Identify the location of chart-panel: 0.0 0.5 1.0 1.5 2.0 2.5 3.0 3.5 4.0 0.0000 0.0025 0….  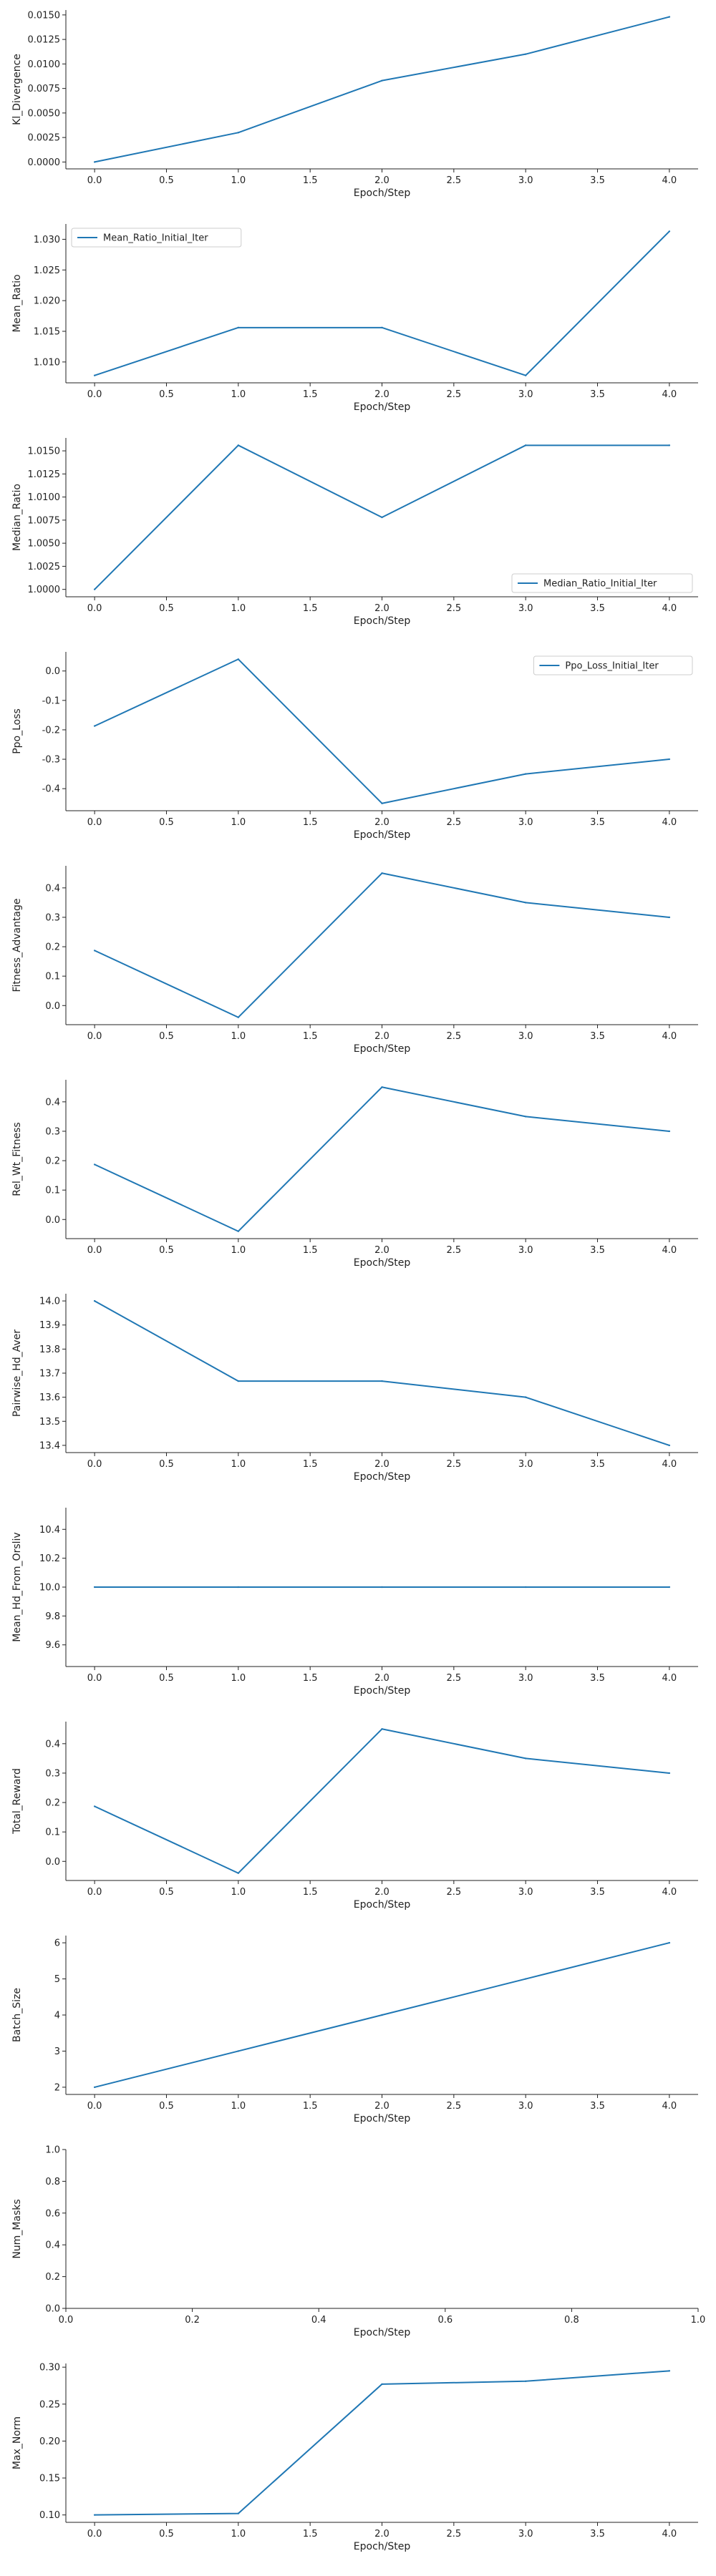
(354, 104).